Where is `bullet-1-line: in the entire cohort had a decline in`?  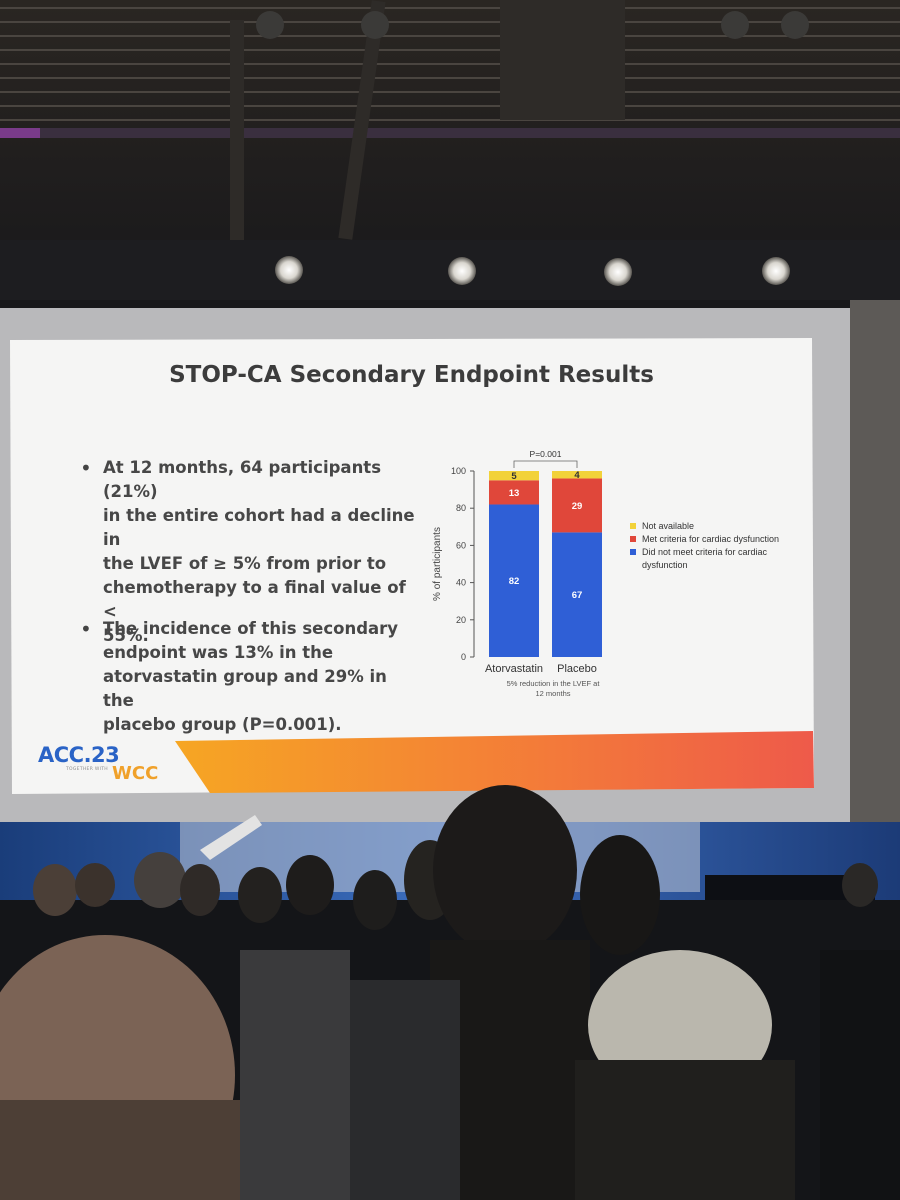
bullet-1-line: in the entire cohort had a decline in is located at coordinates (259, 527).